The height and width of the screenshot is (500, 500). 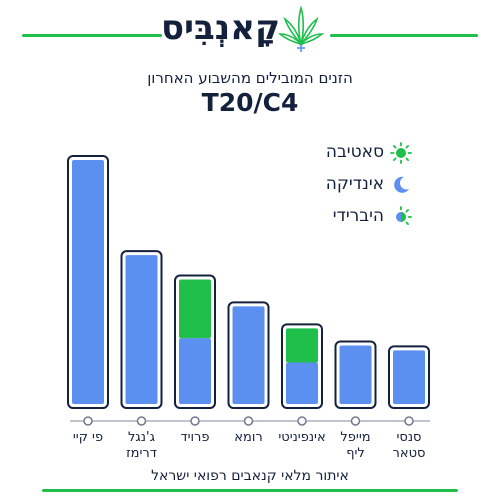 What do you see at coordinates (250, 78) in the screenshot?
I see `chart-subtitle: הזנים המובילים מהשבוע האחרון` at bounding box center [250, 78].